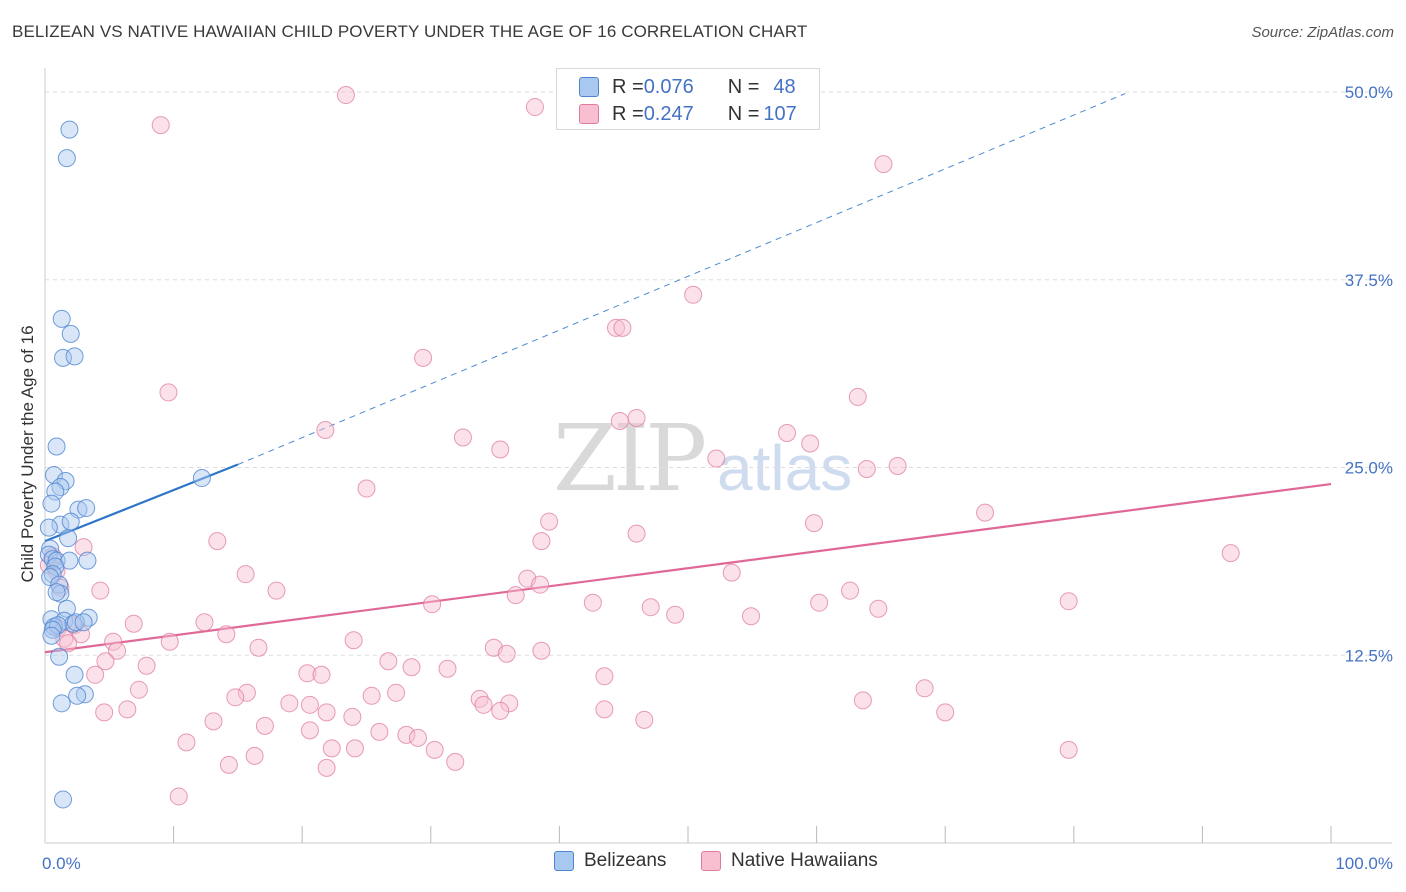 The height and width of the screenshot is (892, 1406). I want to click on y-axis-title: Child Poverty Under the Age of 16, so click(27, 453).